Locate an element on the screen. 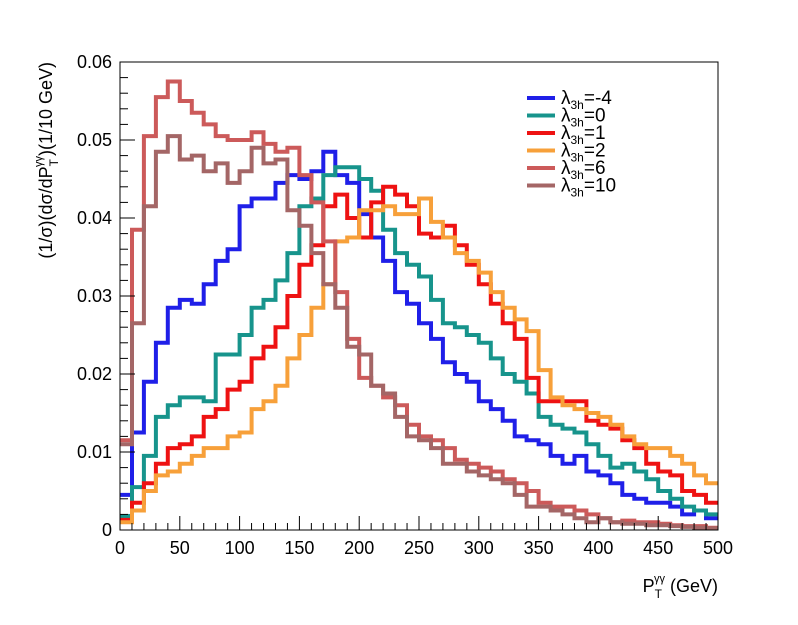 Image resolution: width=798 pixels, height=625 pixels. y-tick-label: 0.05 is located at coordinates (94, 140).